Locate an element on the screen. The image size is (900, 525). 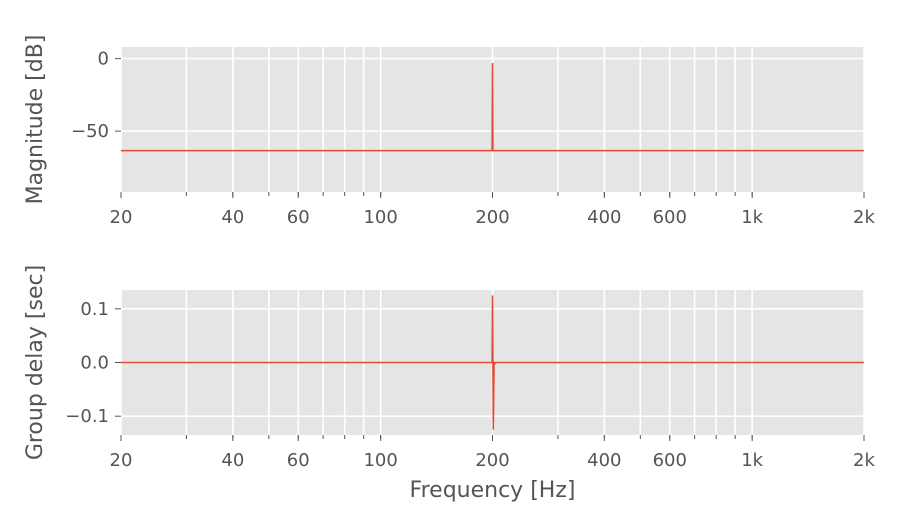
y-tick-label: −0.1 is located at coordinates (87, 416).